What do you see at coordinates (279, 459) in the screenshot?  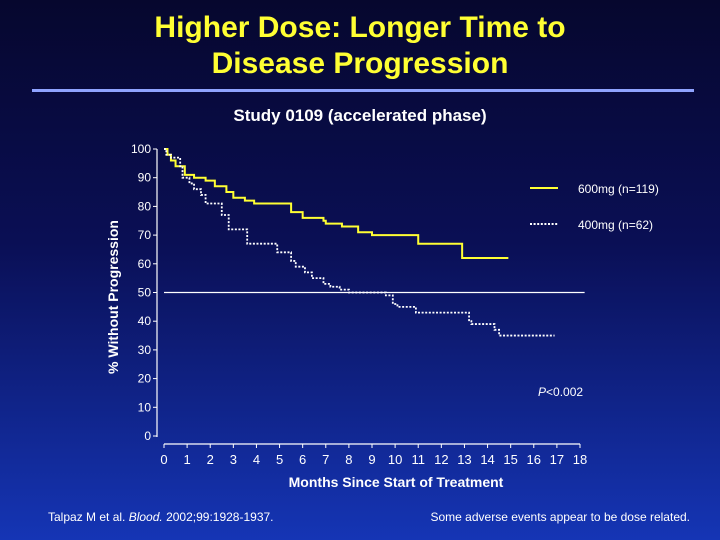 I see `x-tick-label: 5` at bounding box center [279, 459].